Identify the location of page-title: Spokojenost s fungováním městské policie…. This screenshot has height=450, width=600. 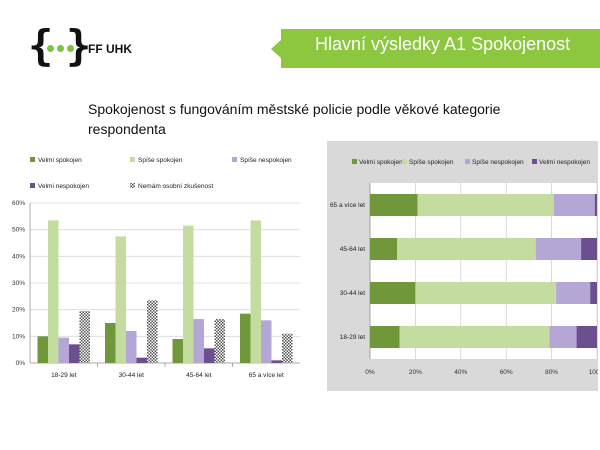
(294, 119).